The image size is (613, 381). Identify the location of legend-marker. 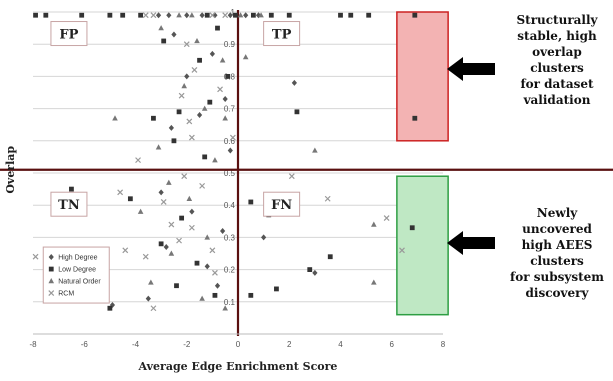
(51, 257).